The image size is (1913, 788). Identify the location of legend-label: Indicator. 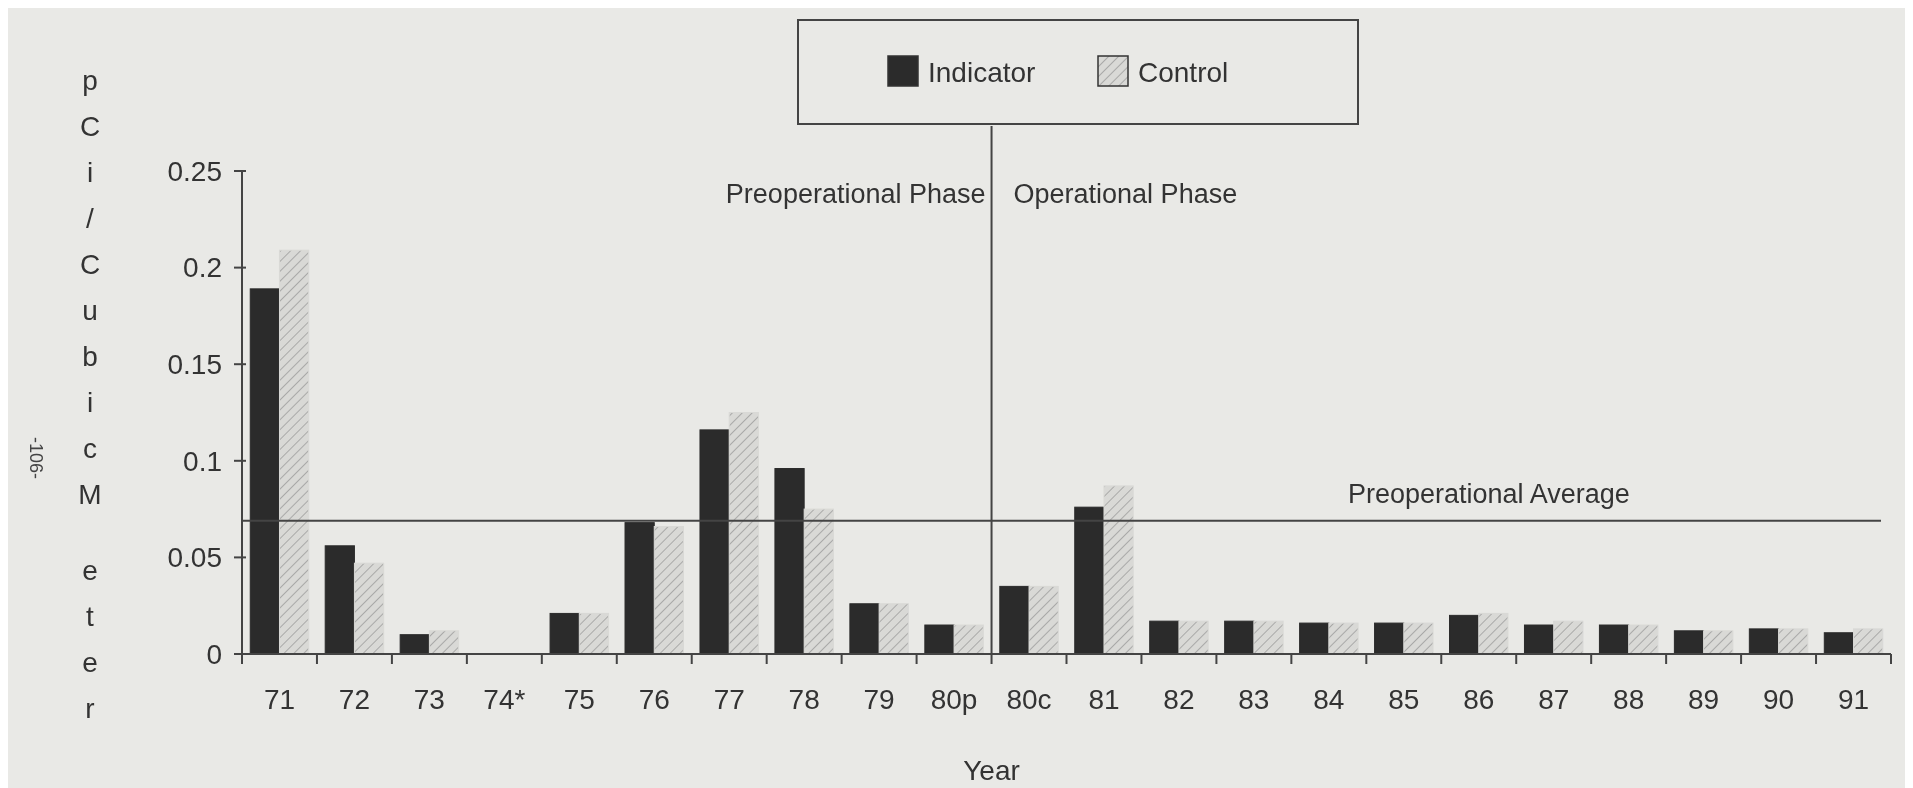
(982, 72).